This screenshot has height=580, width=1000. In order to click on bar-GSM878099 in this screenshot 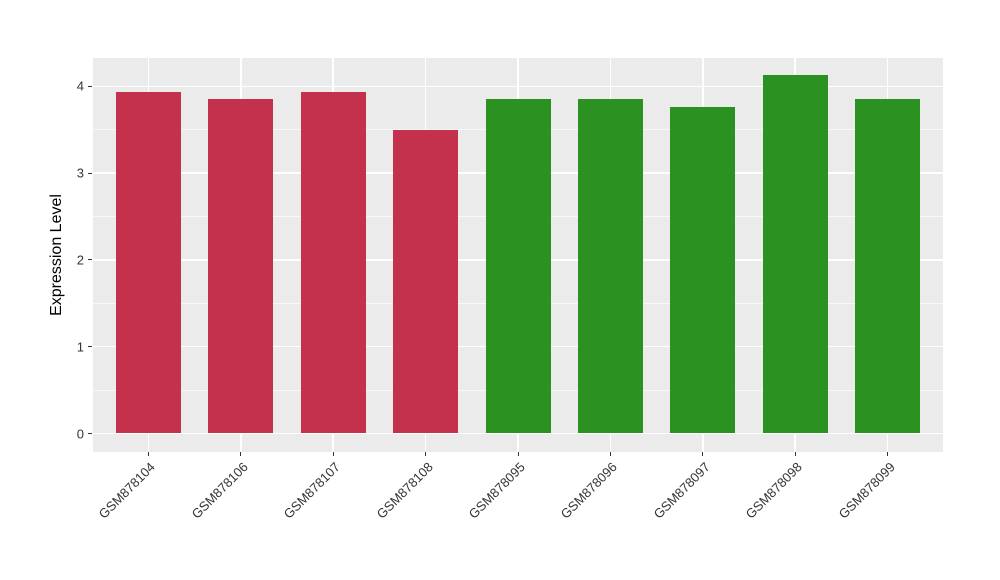, I will do `click(888, 266)`.